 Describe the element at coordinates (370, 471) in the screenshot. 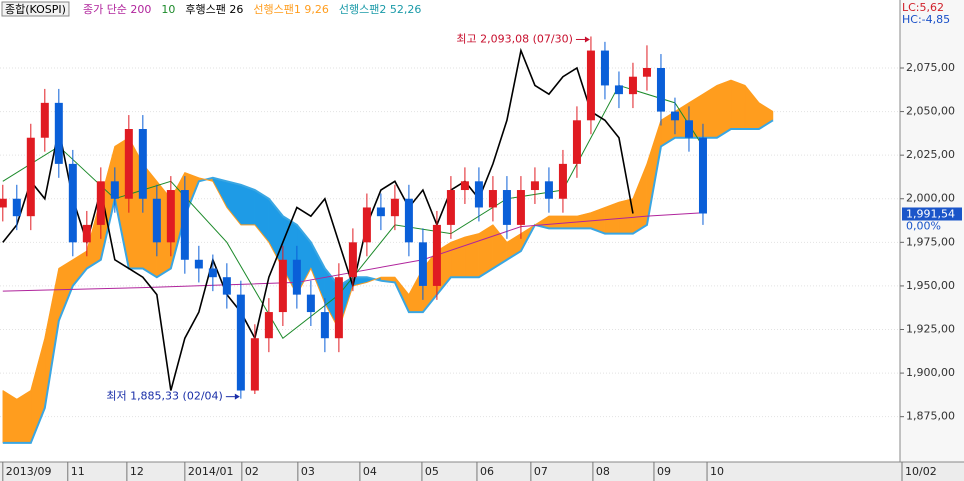

I see `x-tick-label: 04` at that location.